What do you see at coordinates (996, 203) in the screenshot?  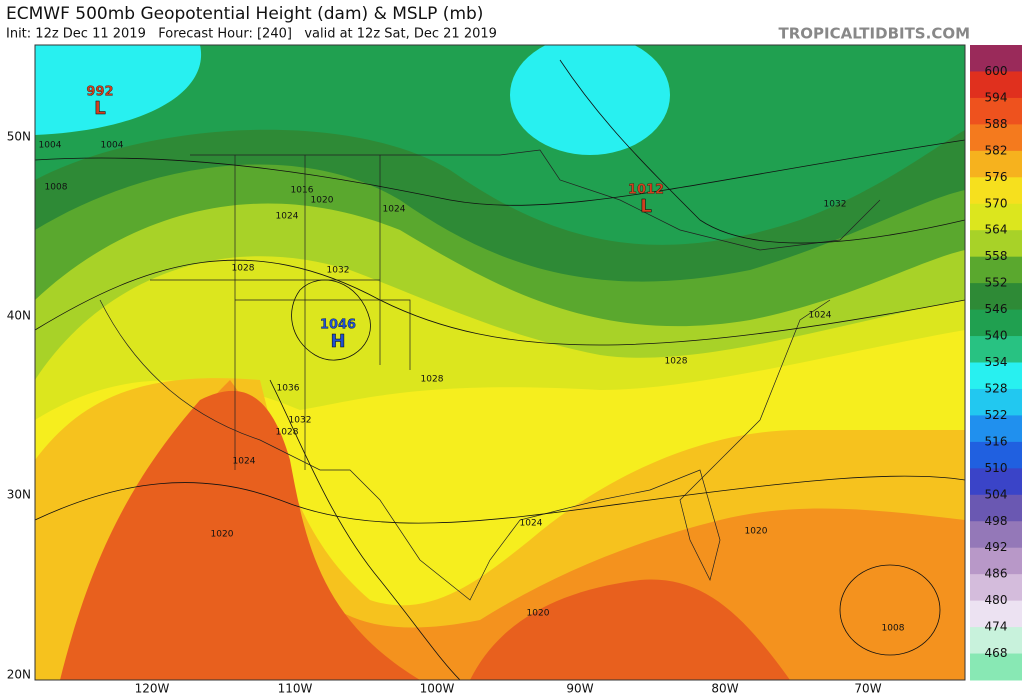 I see `colorbar-label: 570` at bounding box center [996, 203].